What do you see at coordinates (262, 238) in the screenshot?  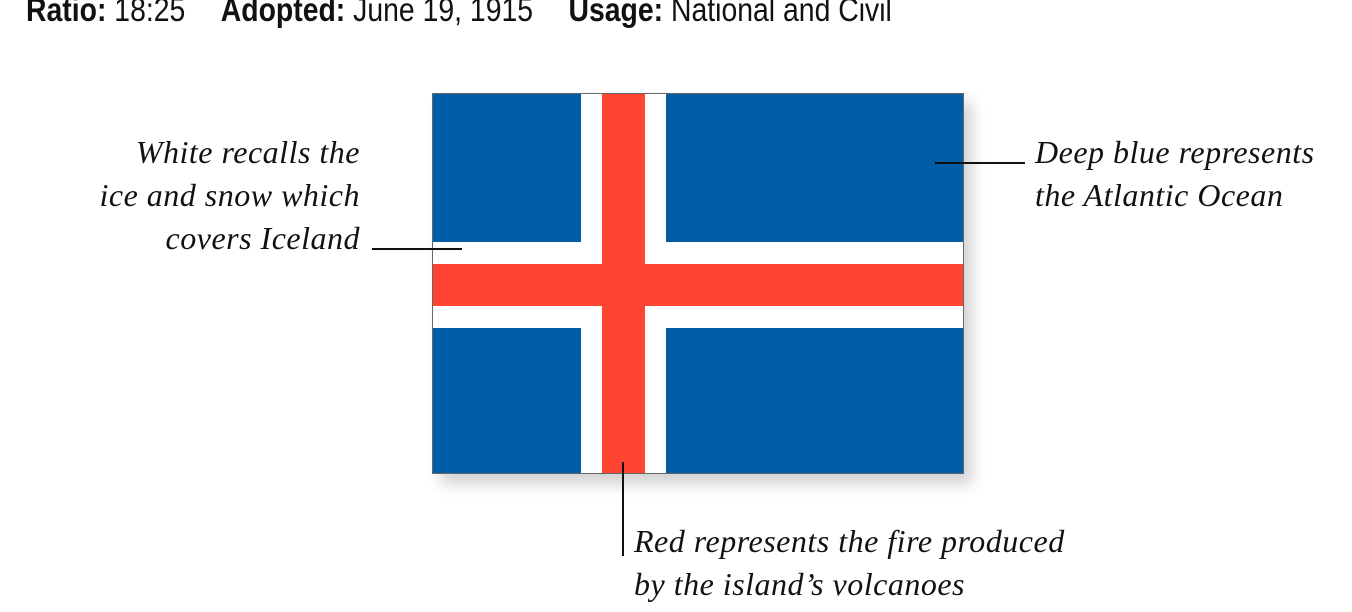 I see `white-annotation-line: covers Iceland` at bounding box center [262, 238].